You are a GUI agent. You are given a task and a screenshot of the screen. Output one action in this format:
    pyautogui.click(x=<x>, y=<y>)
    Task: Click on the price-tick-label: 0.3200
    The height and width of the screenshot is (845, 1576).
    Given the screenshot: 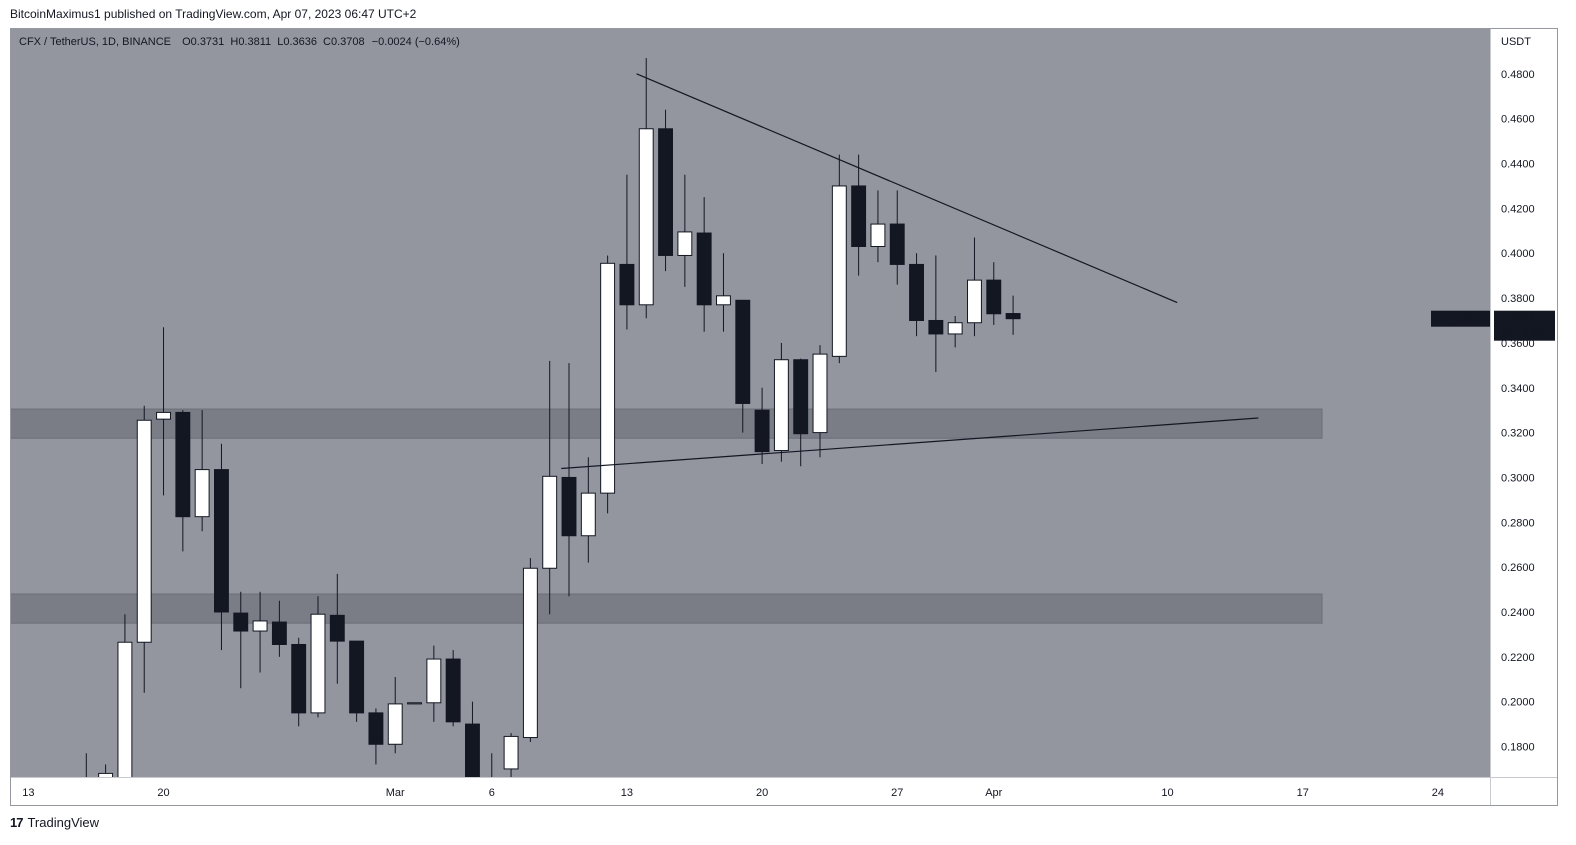 What is the action you would take?
    pyautogui.click(x=1518, y=434)
    